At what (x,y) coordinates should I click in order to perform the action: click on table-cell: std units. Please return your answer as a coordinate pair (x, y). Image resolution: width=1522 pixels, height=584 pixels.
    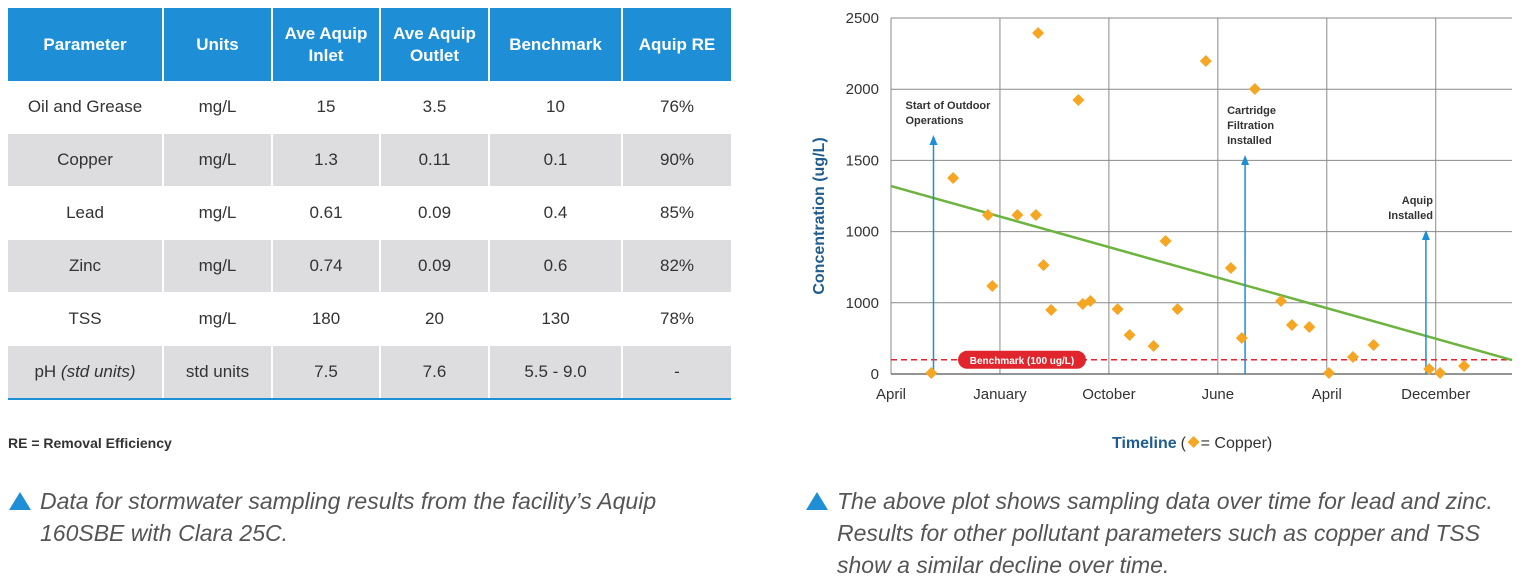
    Looking at the image, I should click on (218, 372).